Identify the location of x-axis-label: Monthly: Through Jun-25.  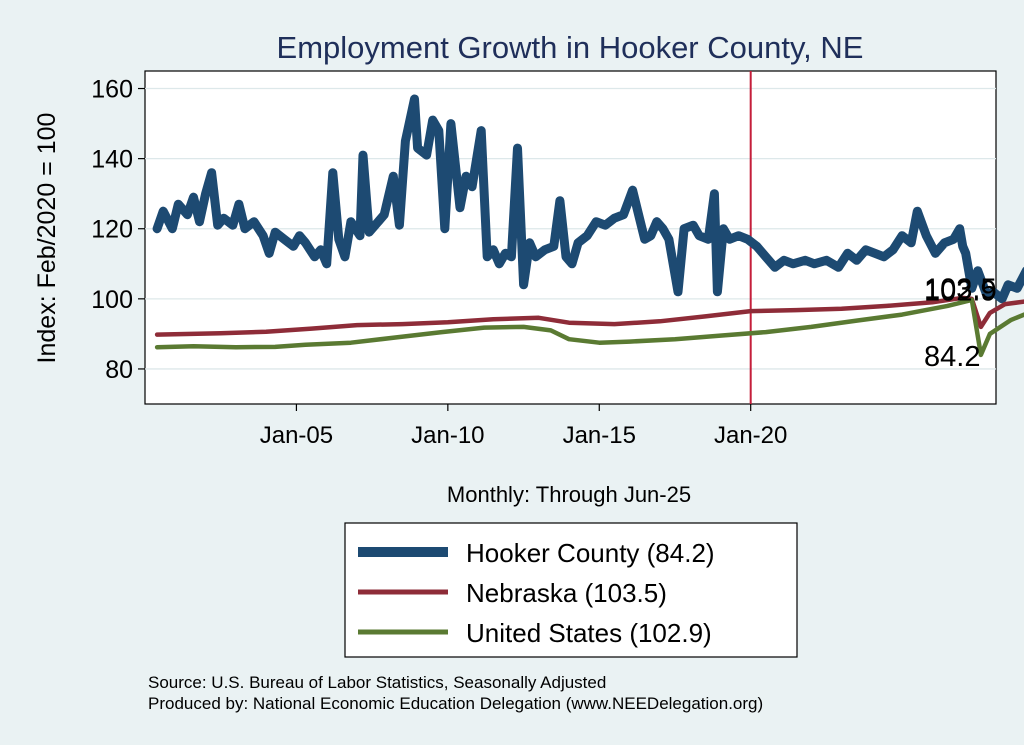
(569, 494).